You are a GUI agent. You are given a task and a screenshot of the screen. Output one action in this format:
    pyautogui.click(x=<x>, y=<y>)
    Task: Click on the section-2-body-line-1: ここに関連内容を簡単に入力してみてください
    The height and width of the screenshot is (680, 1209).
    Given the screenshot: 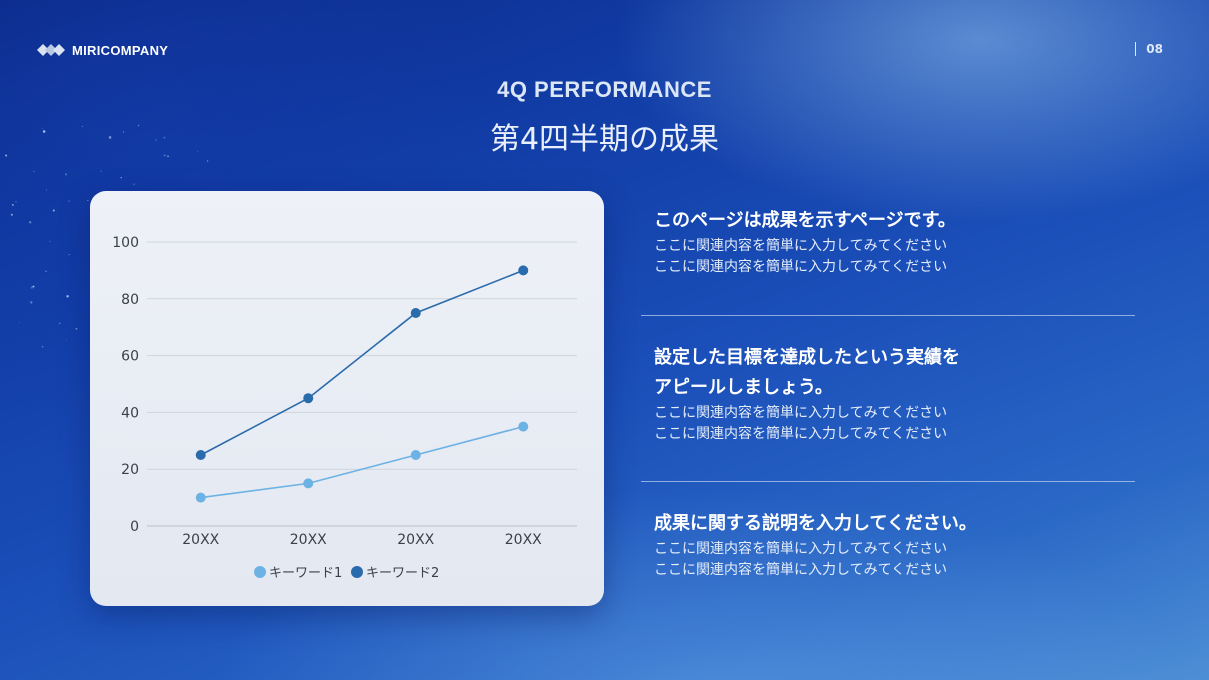 What is the action you would take?
    pyautogui.click(x=801, y=413)
    